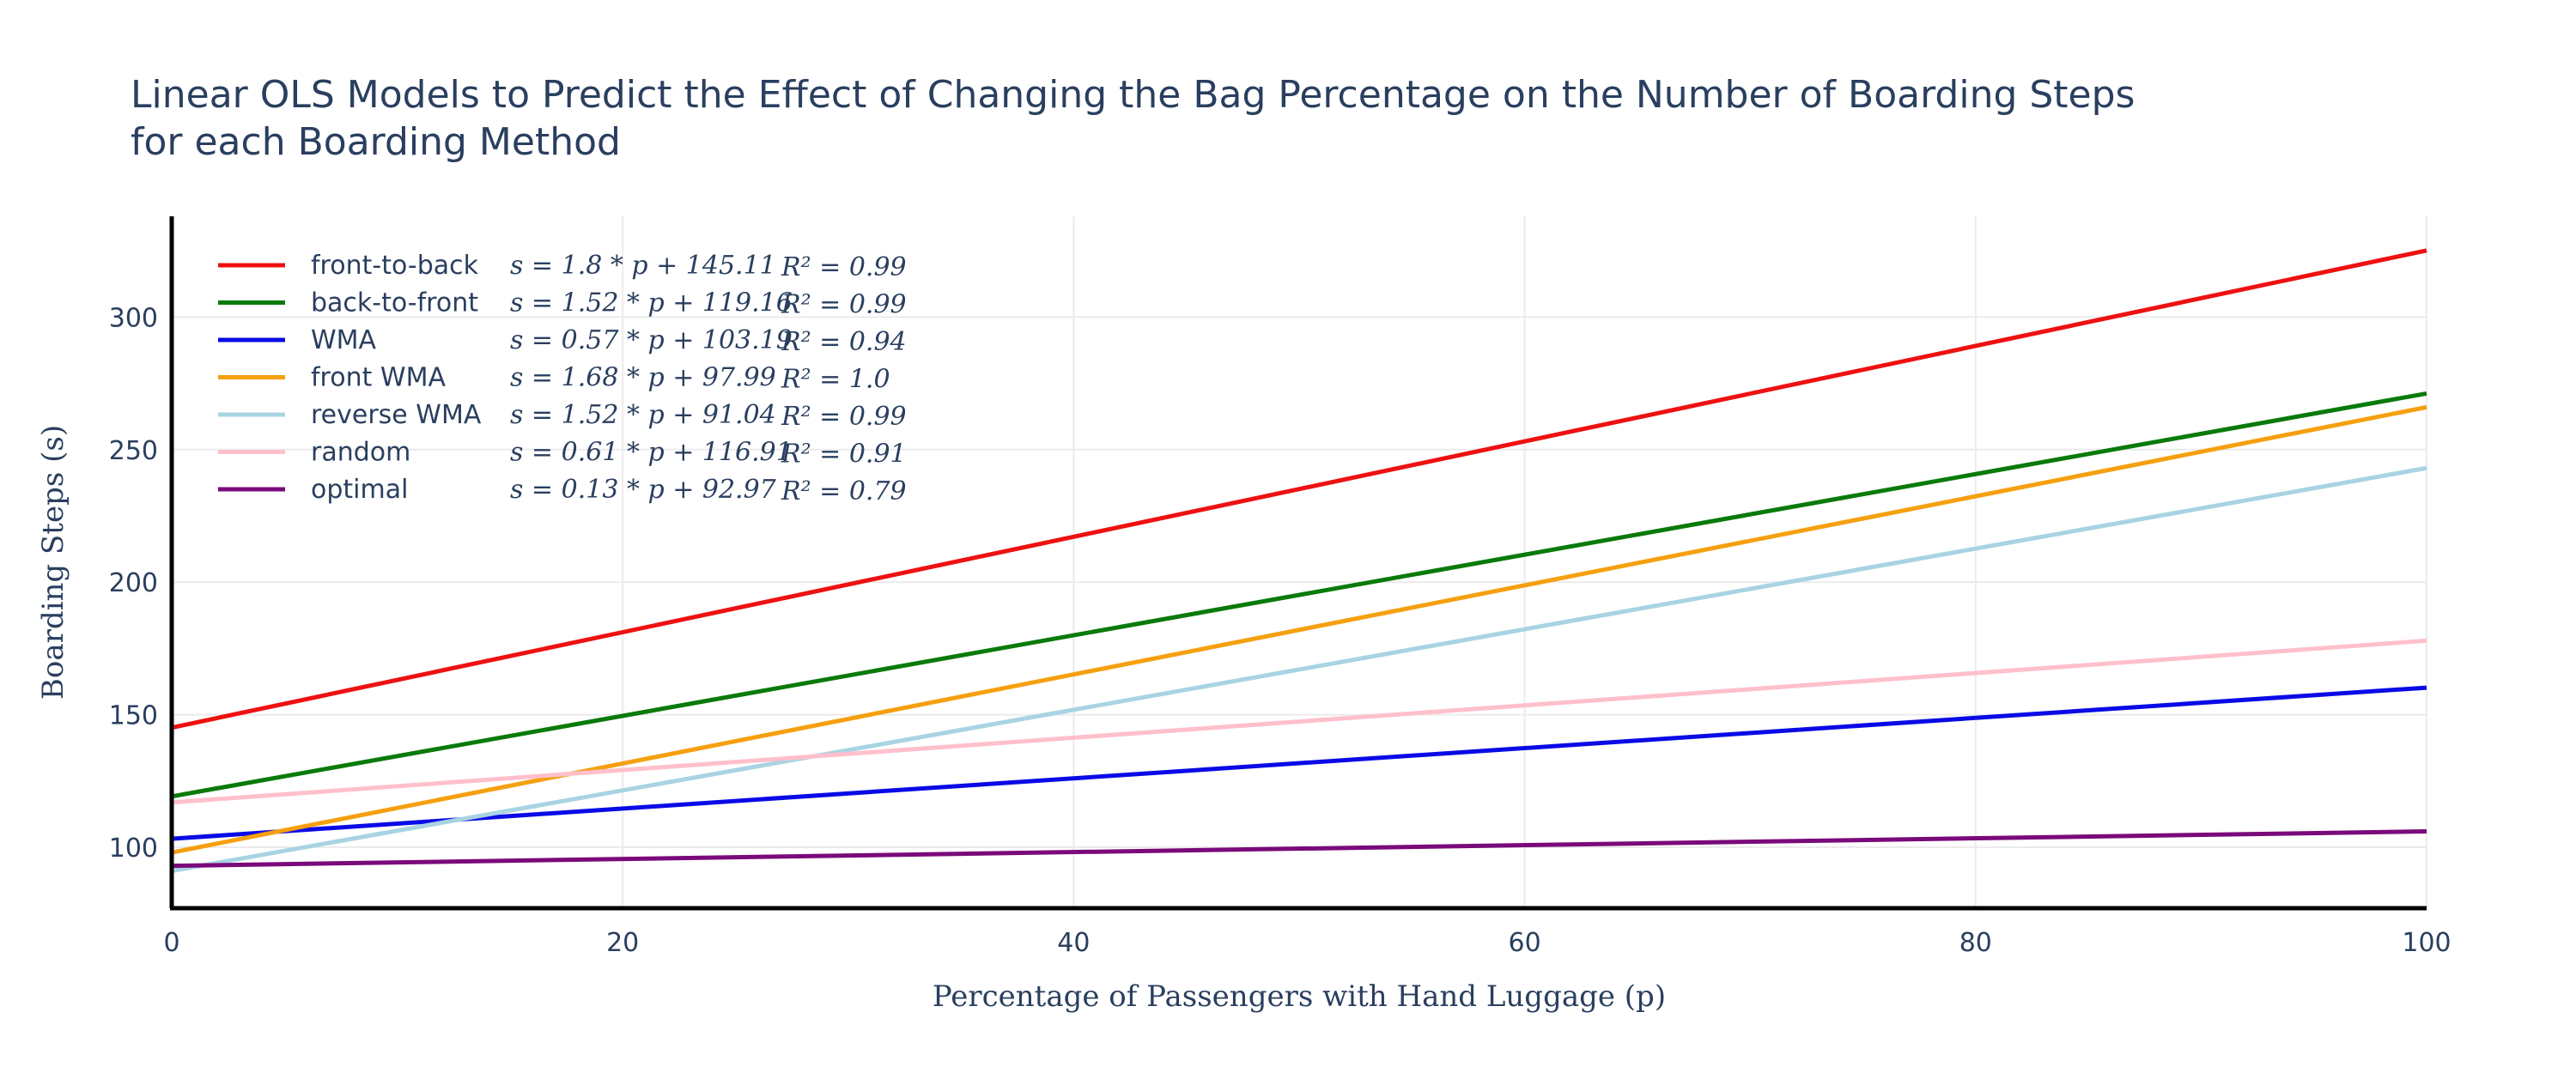  Describe the element at coordinates (397, 415) in the screenshot. I see `legend-label-reverse-wma: reverse WMA` at that location.